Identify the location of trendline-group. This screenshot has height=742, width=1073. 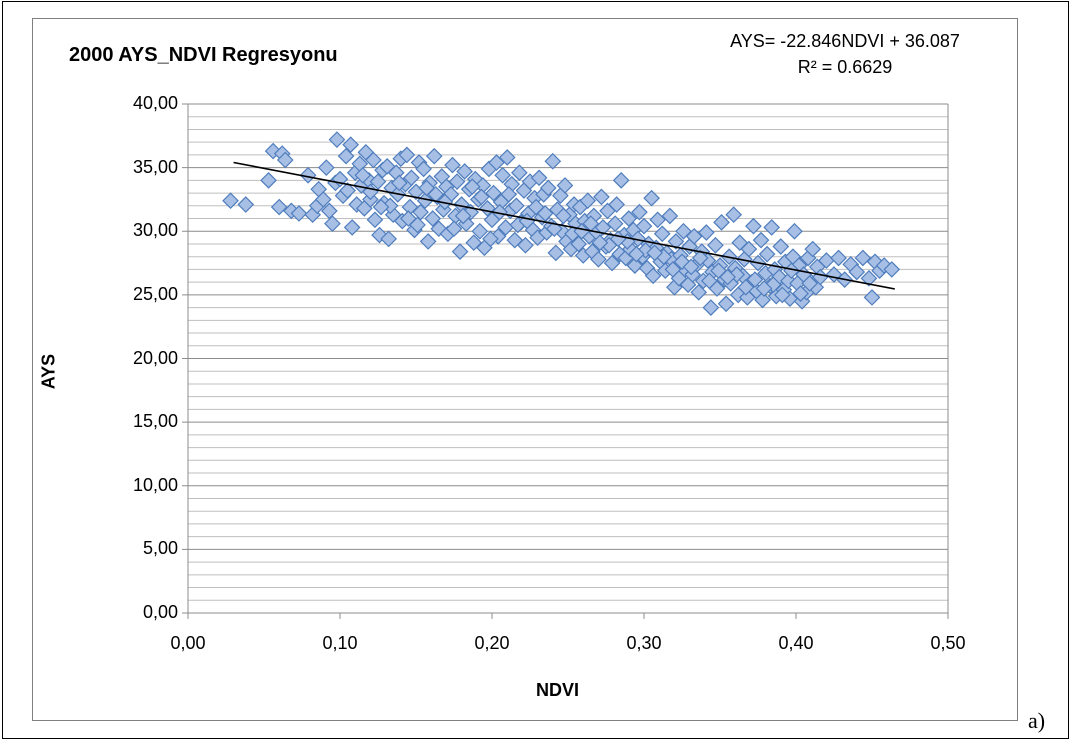
(564, 225).